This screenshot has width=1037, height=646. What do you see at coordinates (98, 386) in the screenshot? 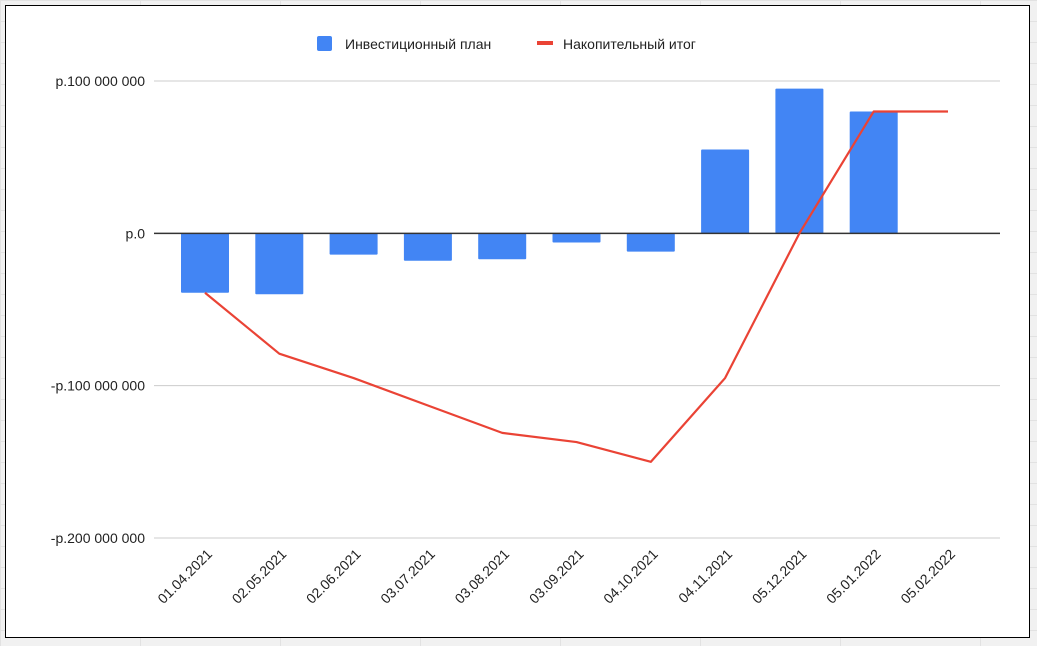
I see `y-tick-label: -р.100 000 000` at bounding box center [98, 386].